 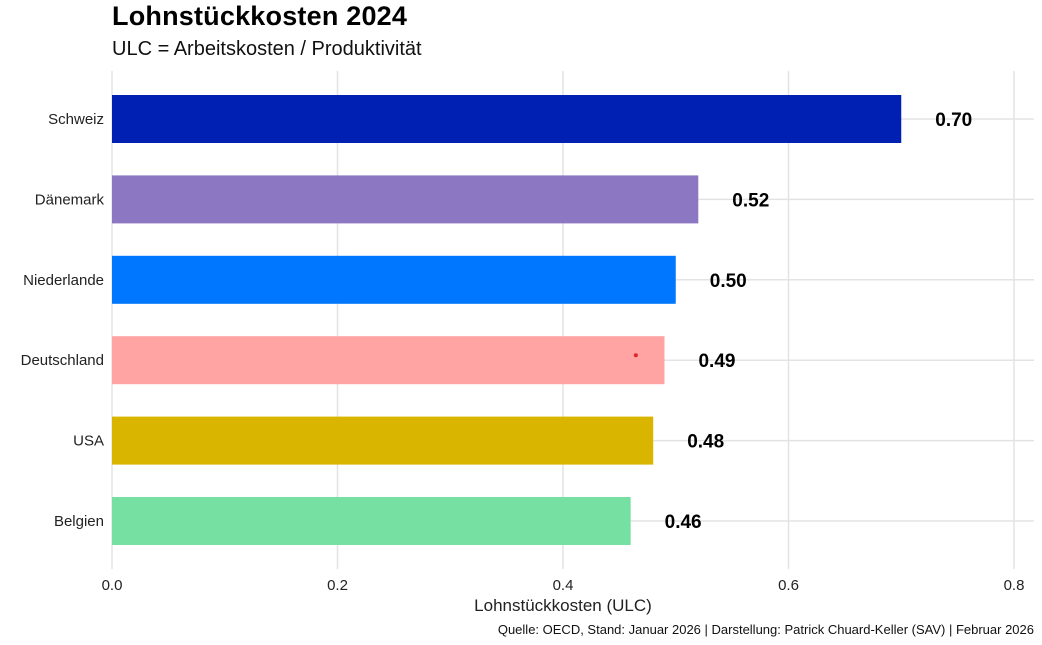 I want to click on bar-belgien, so click(x=371, y=521).